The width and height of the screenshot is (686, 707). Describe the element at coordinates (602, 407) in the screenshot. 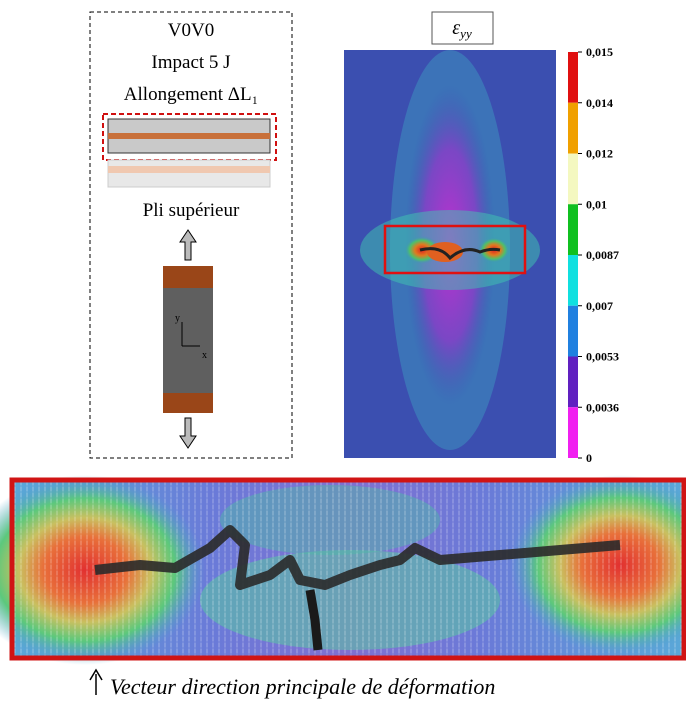

I see `colorbar-label: 0,0036` at that location.